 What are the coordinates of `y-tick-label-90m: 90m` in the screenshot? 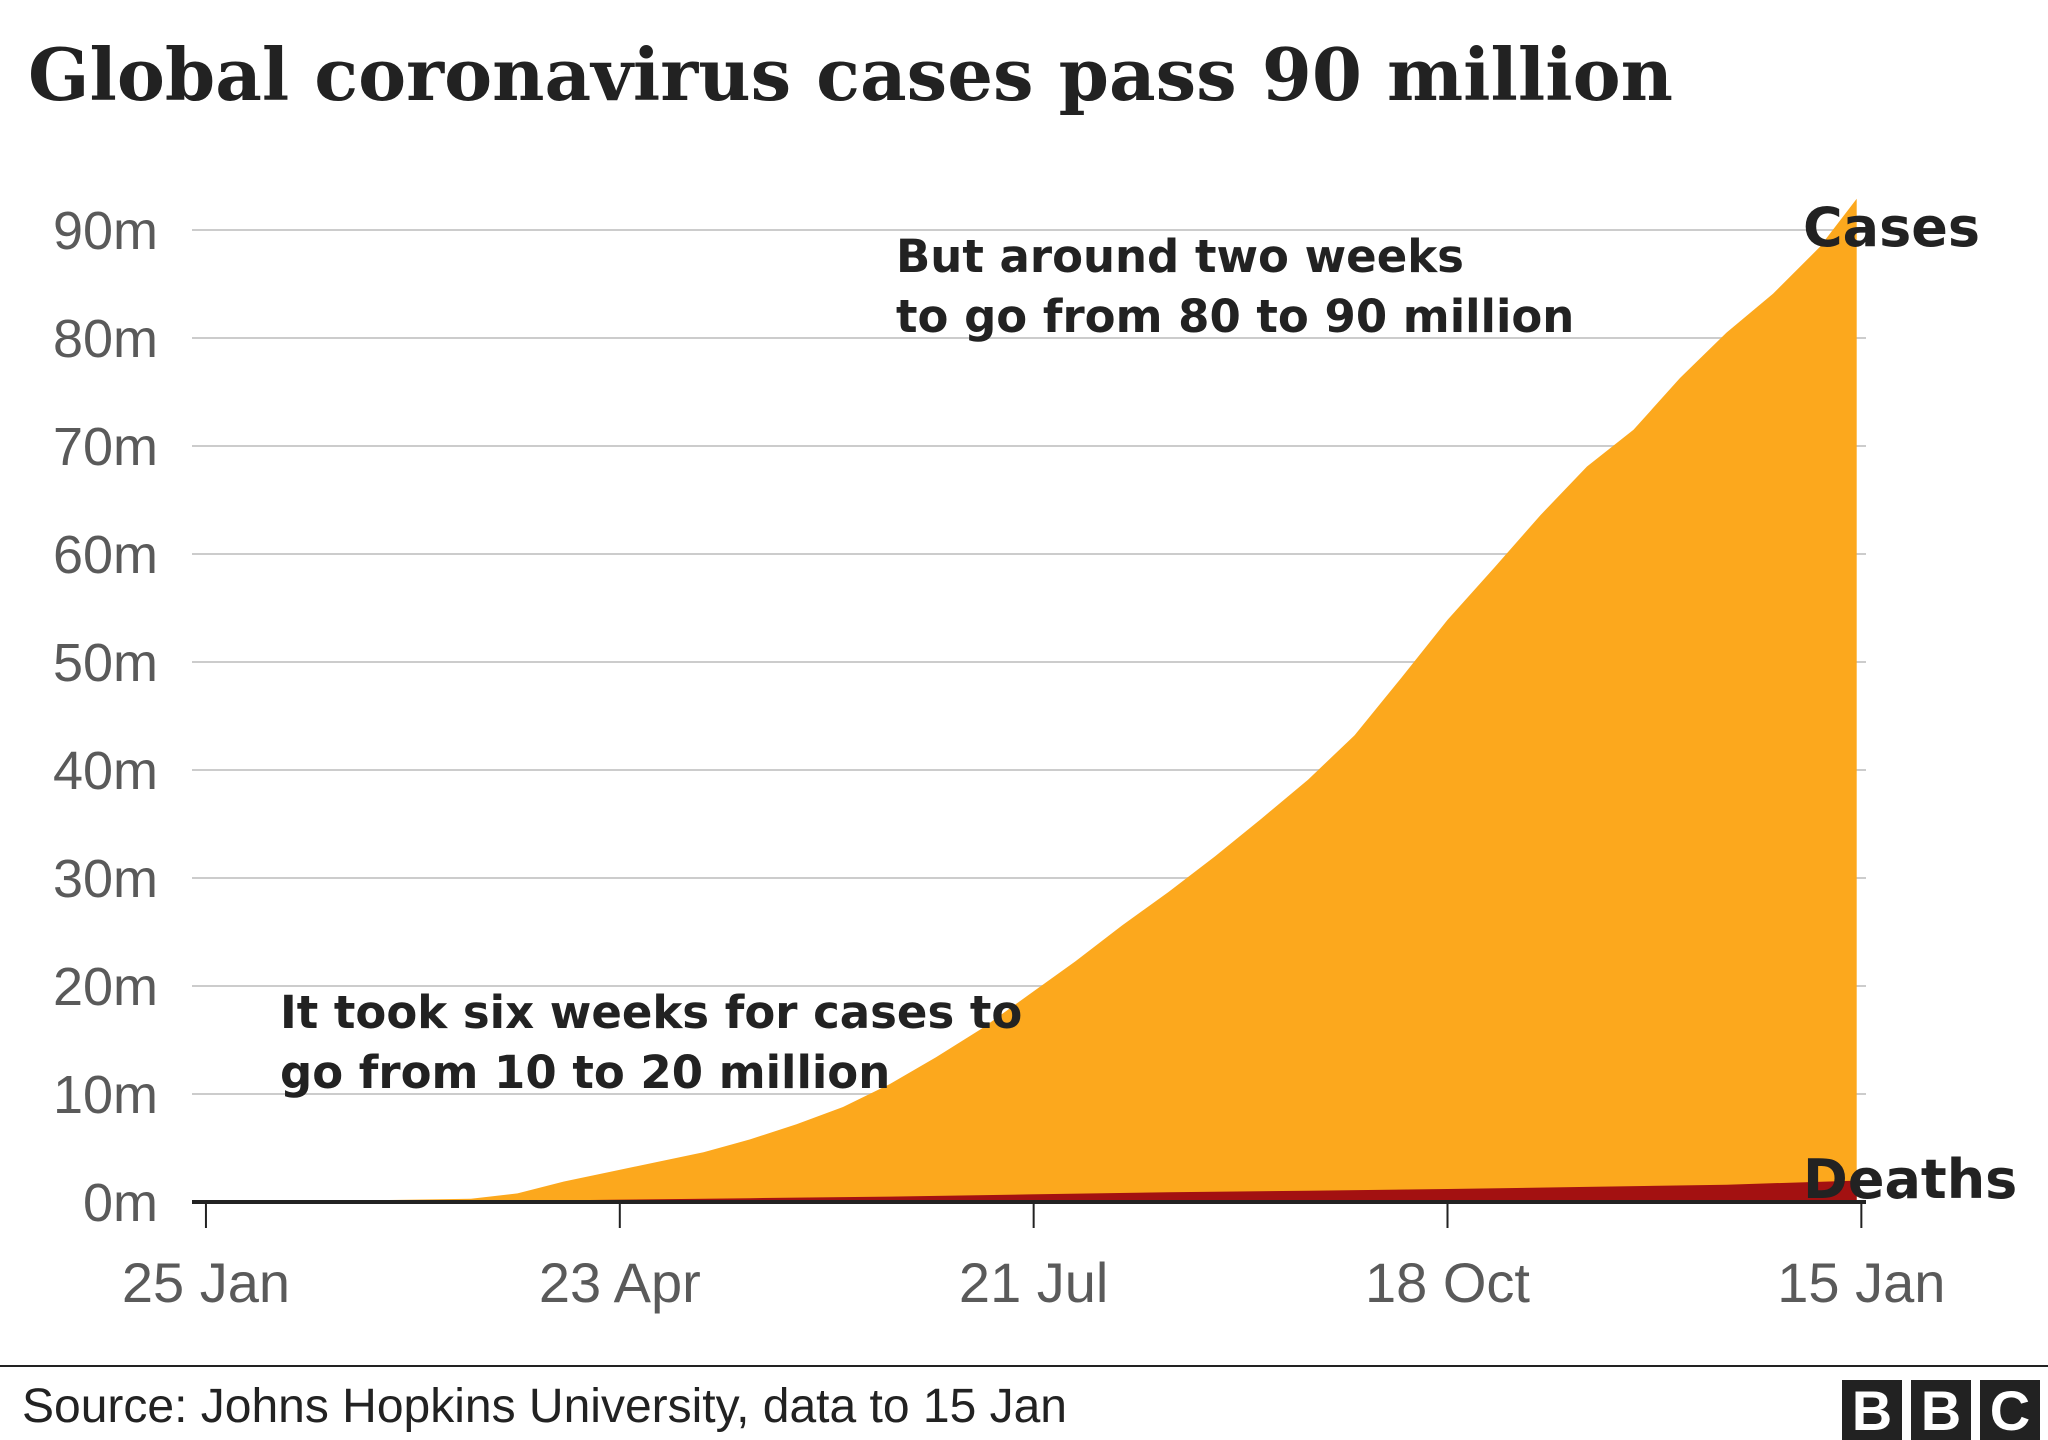 It's located at (105, 231).